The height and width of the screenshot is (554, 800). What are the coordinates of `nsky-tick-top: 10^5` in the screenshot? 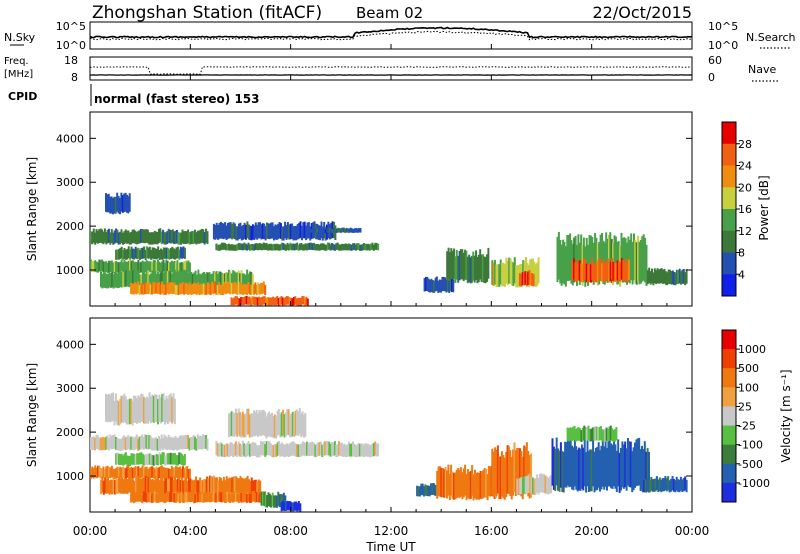 It's located at (71, 26).